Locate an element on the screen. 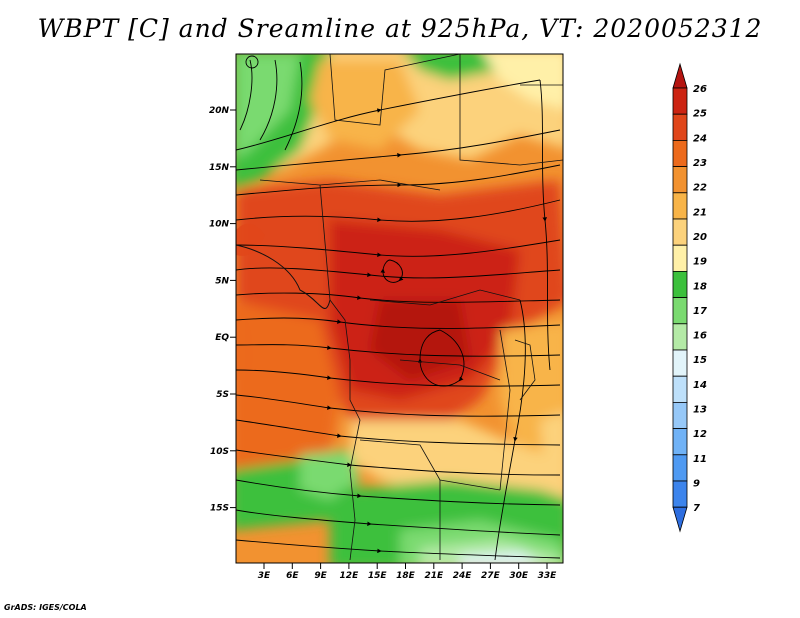 The image size is (800, 618). colorbar-label: 12 is located at coordinates (700, 434).